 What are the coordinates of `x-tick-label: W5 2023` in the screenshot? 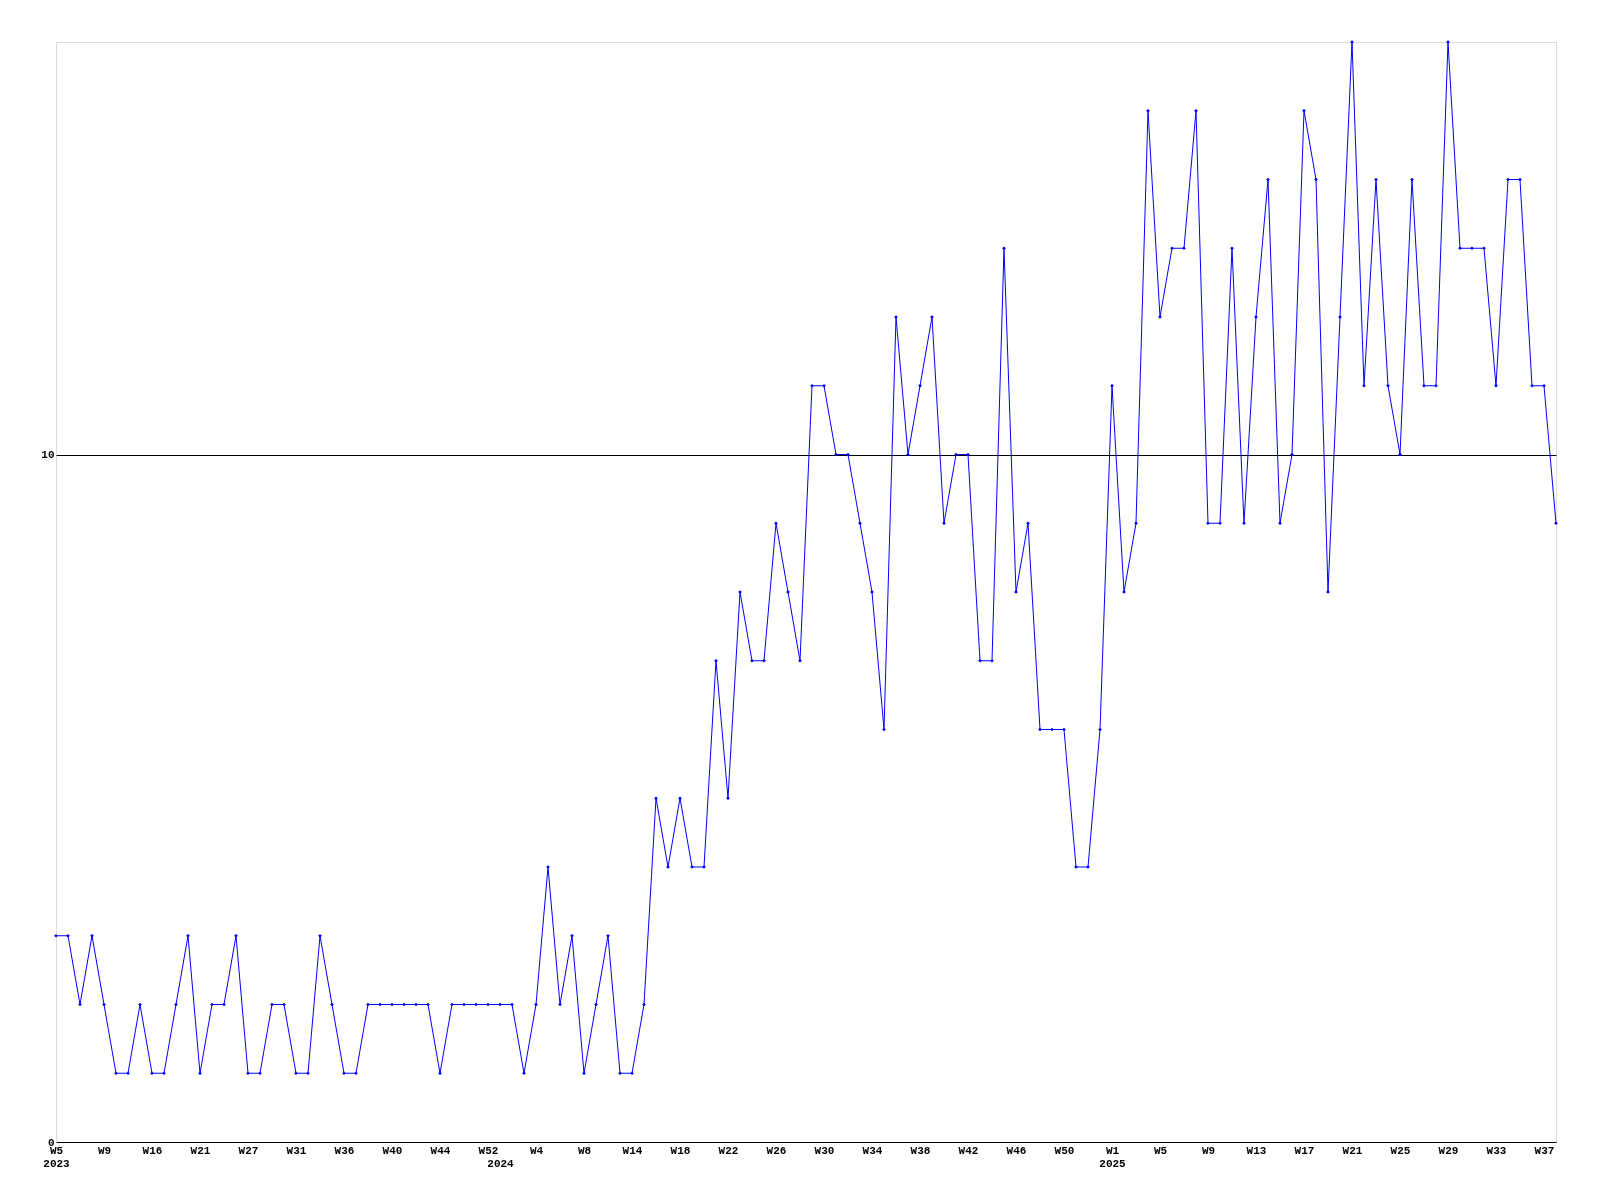 It's located at (57, 1157).